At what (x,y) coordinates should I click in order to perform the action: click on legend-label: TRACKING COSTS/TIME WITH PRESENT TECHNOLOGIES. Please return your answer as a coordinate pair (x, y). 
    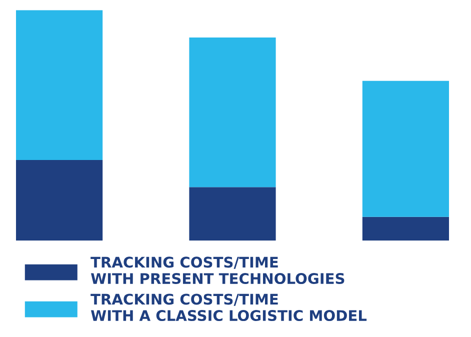
    Looking at the image, I should click on (217, 270).